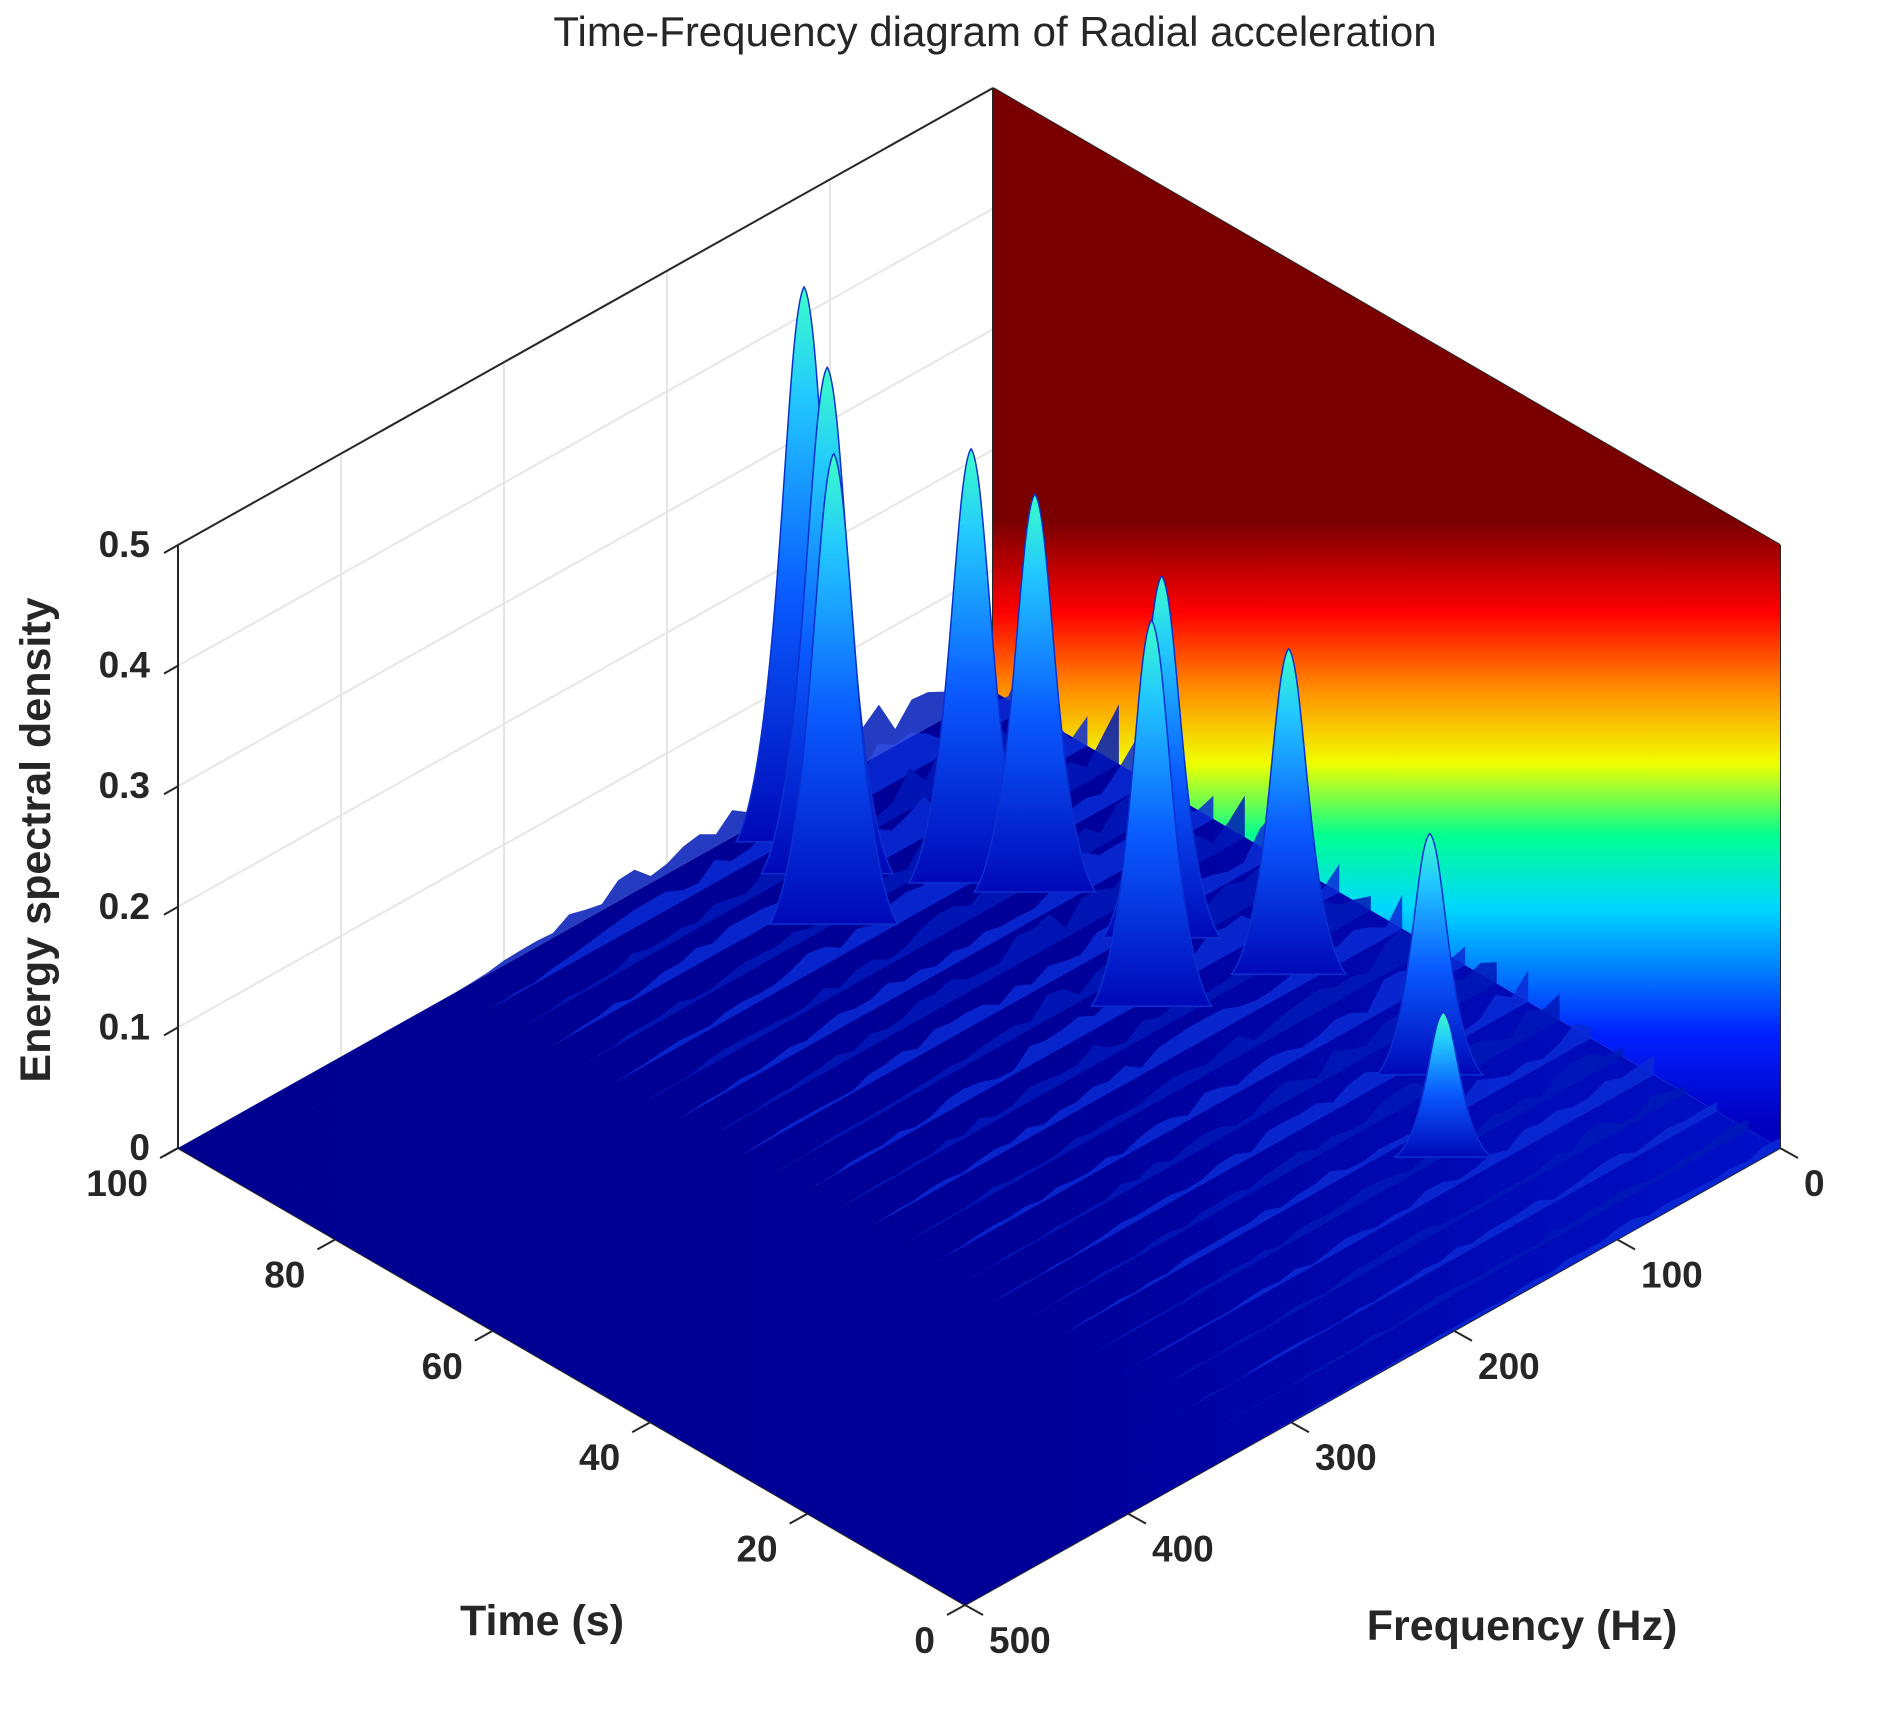  Describe the element at coordinates (1183, 1549) in the screenshot. I see `y-tick-label: 400` at that location.